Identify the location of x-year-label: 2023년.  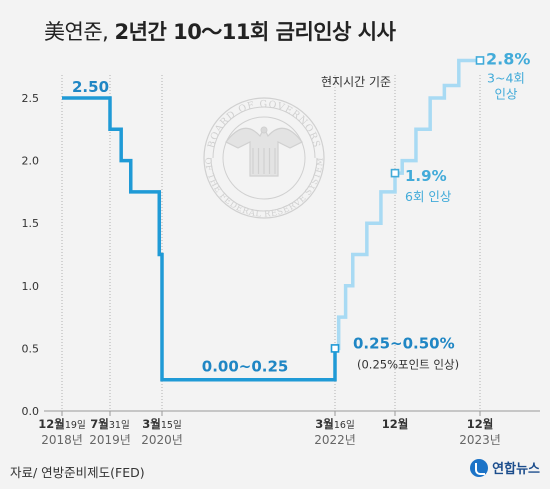
(480, 440).